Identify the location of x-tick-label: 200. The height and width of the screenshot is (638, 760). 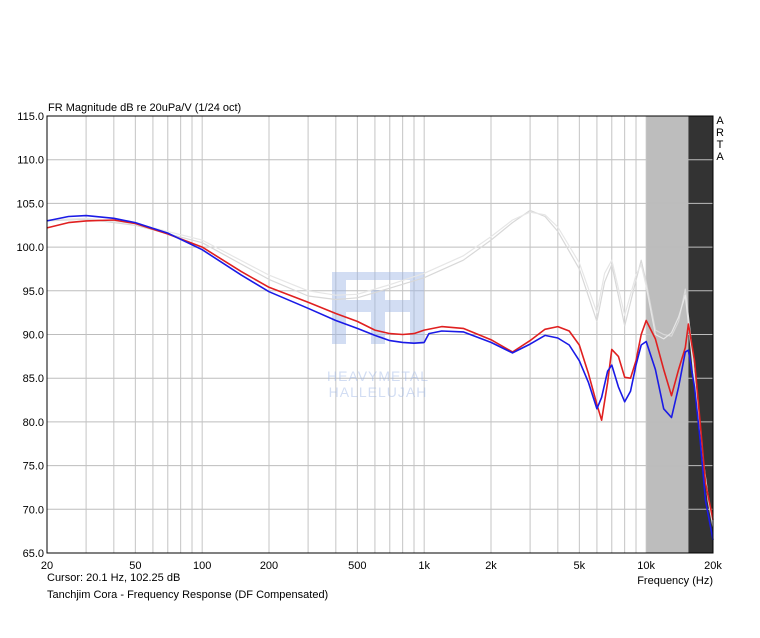
(269, 566).